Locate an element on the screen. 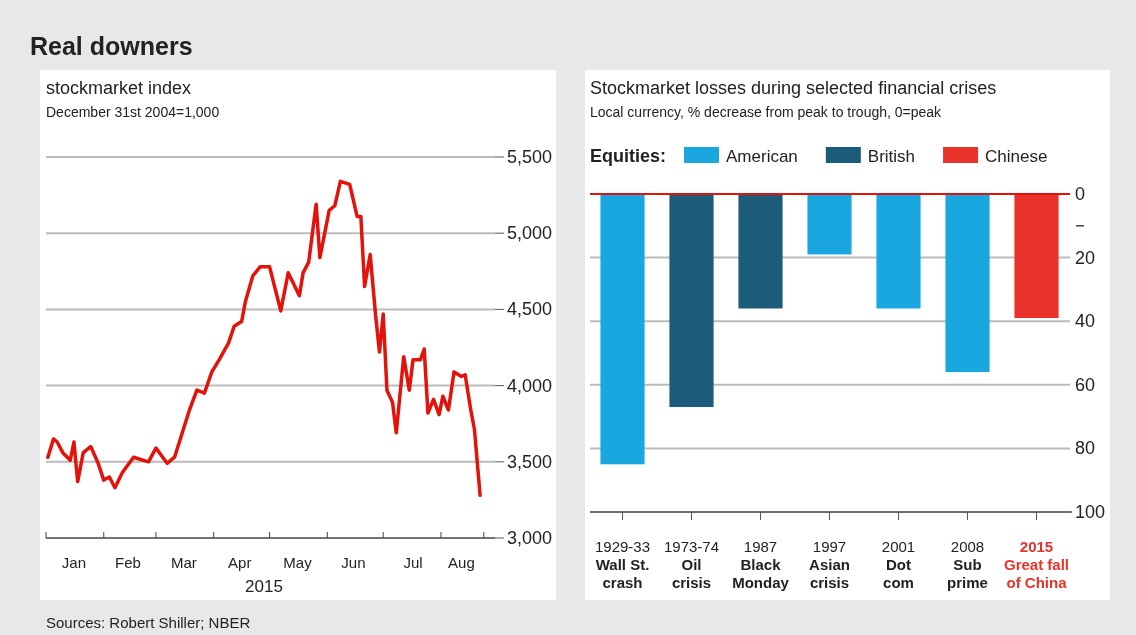 The height and width of the screenshot is (635, 1136). chart-subtitle: December 31st 2004=1,000 is located at coordinates (133, 112).